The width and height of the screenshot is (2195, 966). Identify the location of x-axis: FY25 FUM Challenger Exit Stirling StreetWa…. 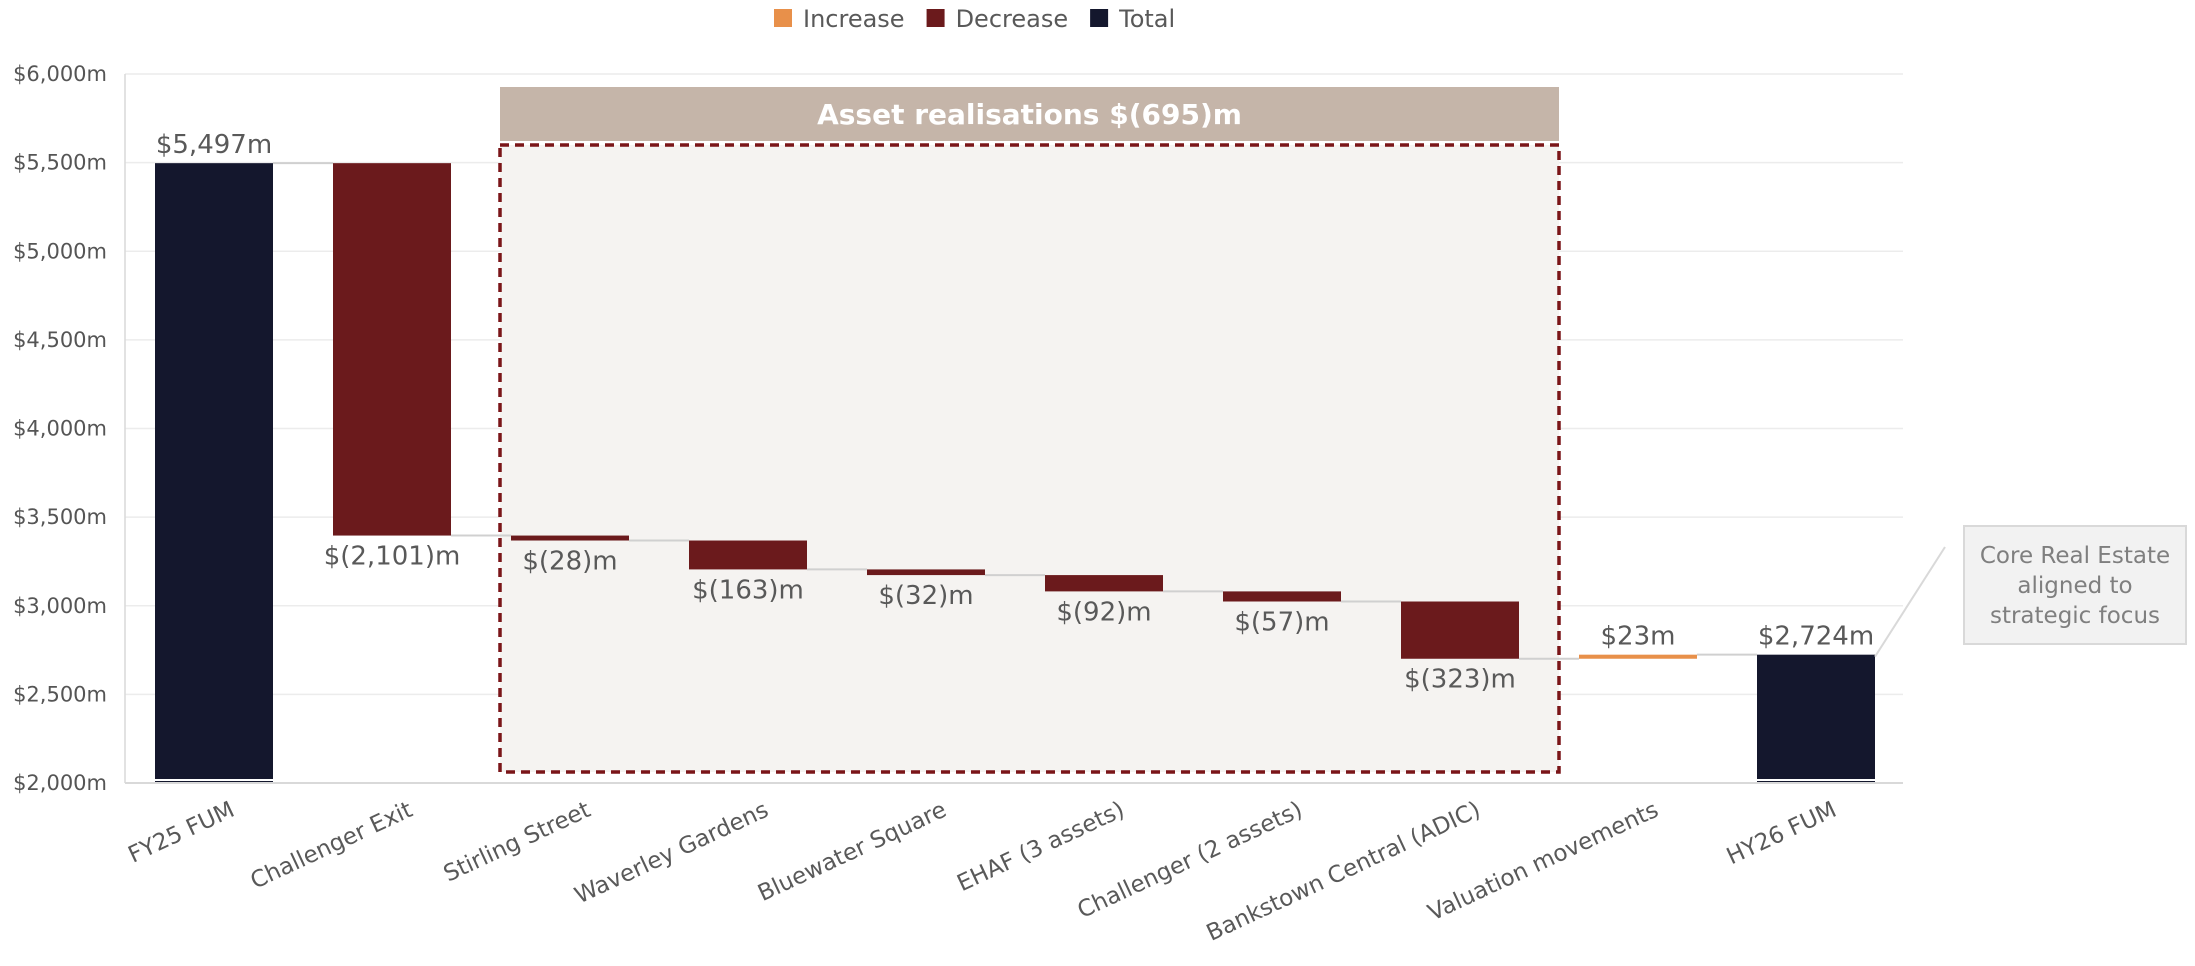
(1013, 864).